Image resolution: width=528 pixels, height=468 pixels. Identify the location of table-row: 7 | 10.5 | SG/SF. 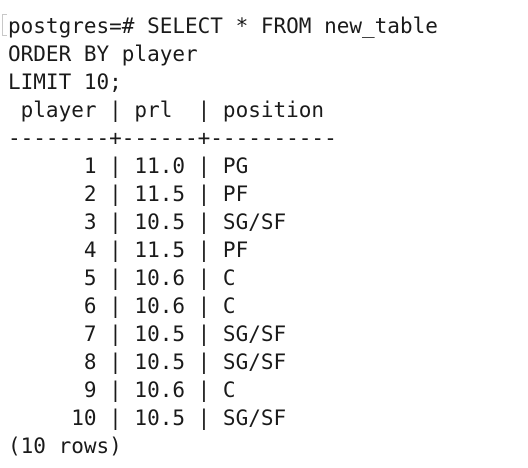
(147, 334).